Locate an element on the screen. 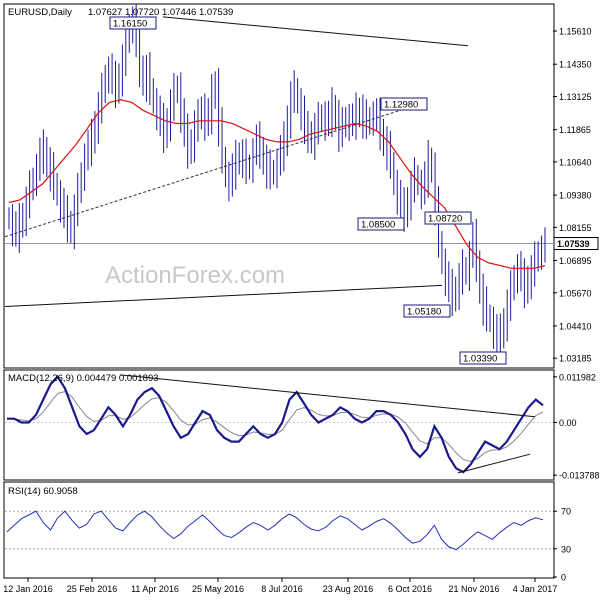  price-tick-label: 1.09380 is located at coordinates (575, 196).